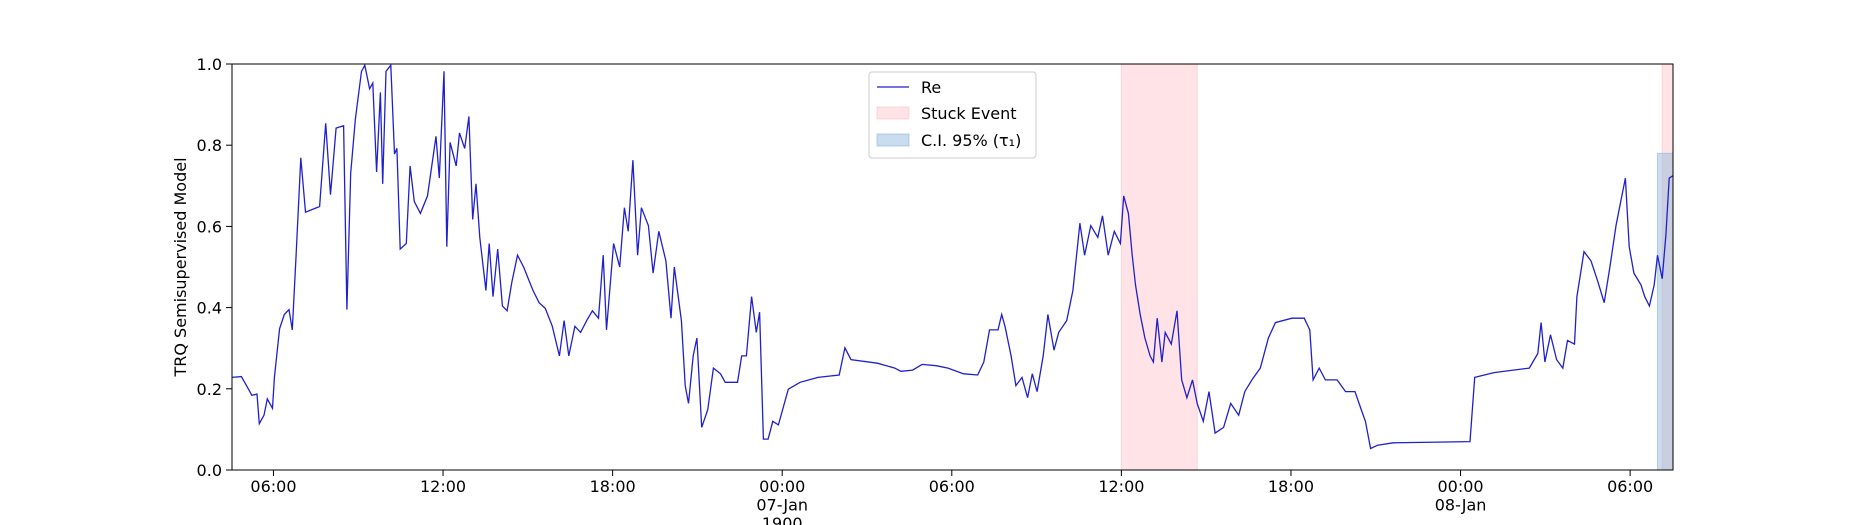  I want to click on legend-label: C.I. 95% (τ₁), so click(971, 140).